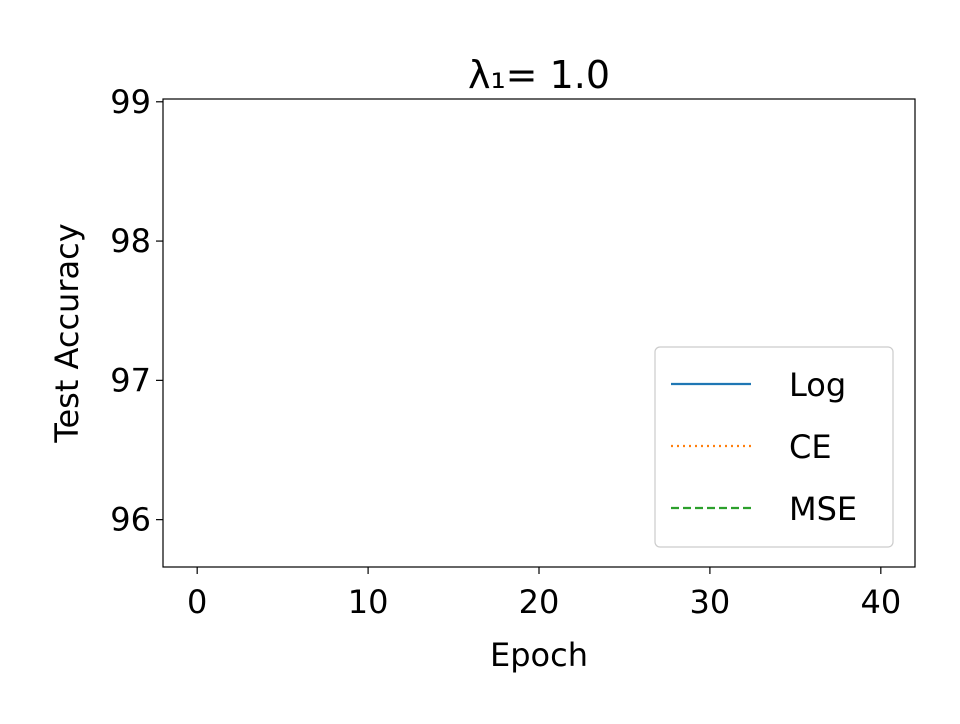 This screenshot has width=960, height=724. I want to click on legend-frame, so click(774, 447).